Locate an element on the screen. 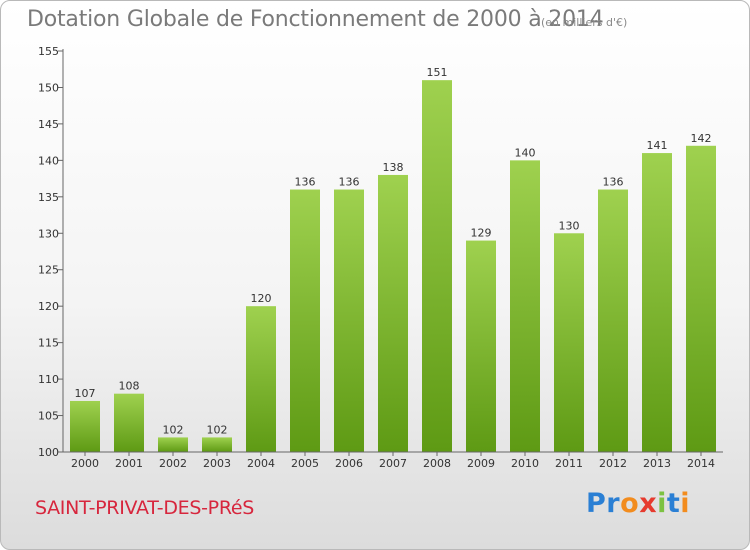  y-tick-label: 155 is located at coordinates (48, 51).